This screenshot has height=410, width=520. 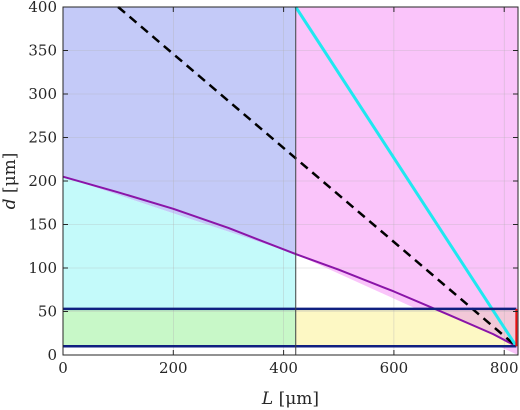 What do you see at coordinates (394, 368) in the screenshot?
I see `x-tick-label: 600` at bounding box center [394, 368].